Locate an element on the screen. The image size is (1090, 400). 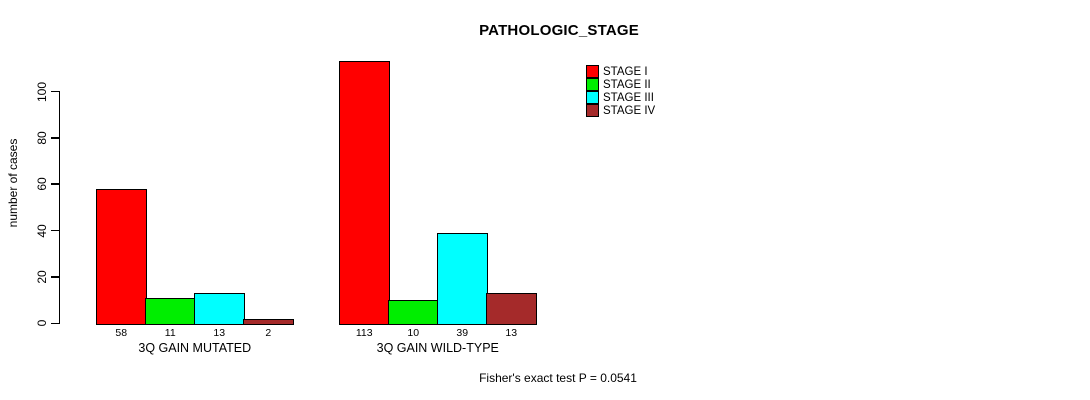
legend-label: STAGE IV is located at coordinates (629, 110).